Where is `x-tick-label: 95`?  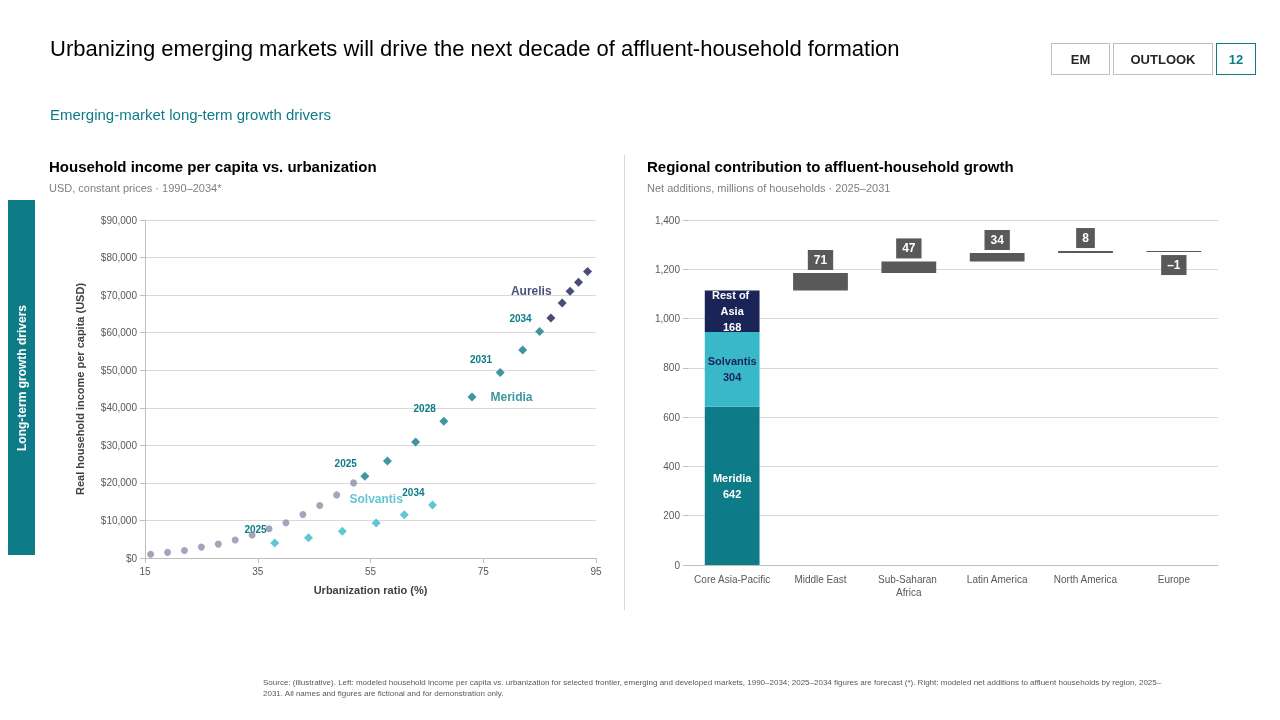
x-tick-label: 95 is located at coordinates (596, 571).